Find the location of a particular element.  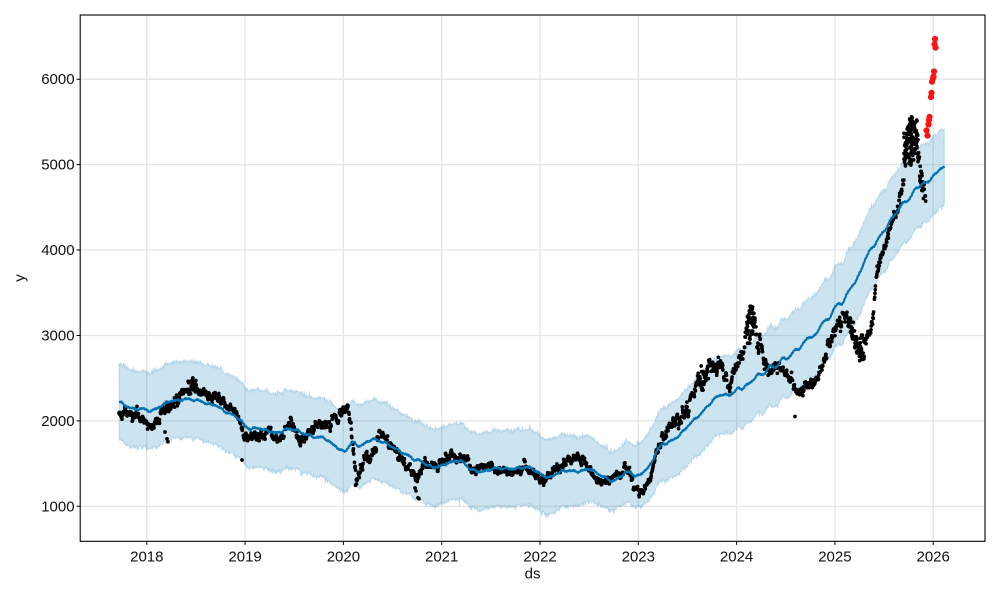

svg-text: 4000 is located at coordinates (57, 250).